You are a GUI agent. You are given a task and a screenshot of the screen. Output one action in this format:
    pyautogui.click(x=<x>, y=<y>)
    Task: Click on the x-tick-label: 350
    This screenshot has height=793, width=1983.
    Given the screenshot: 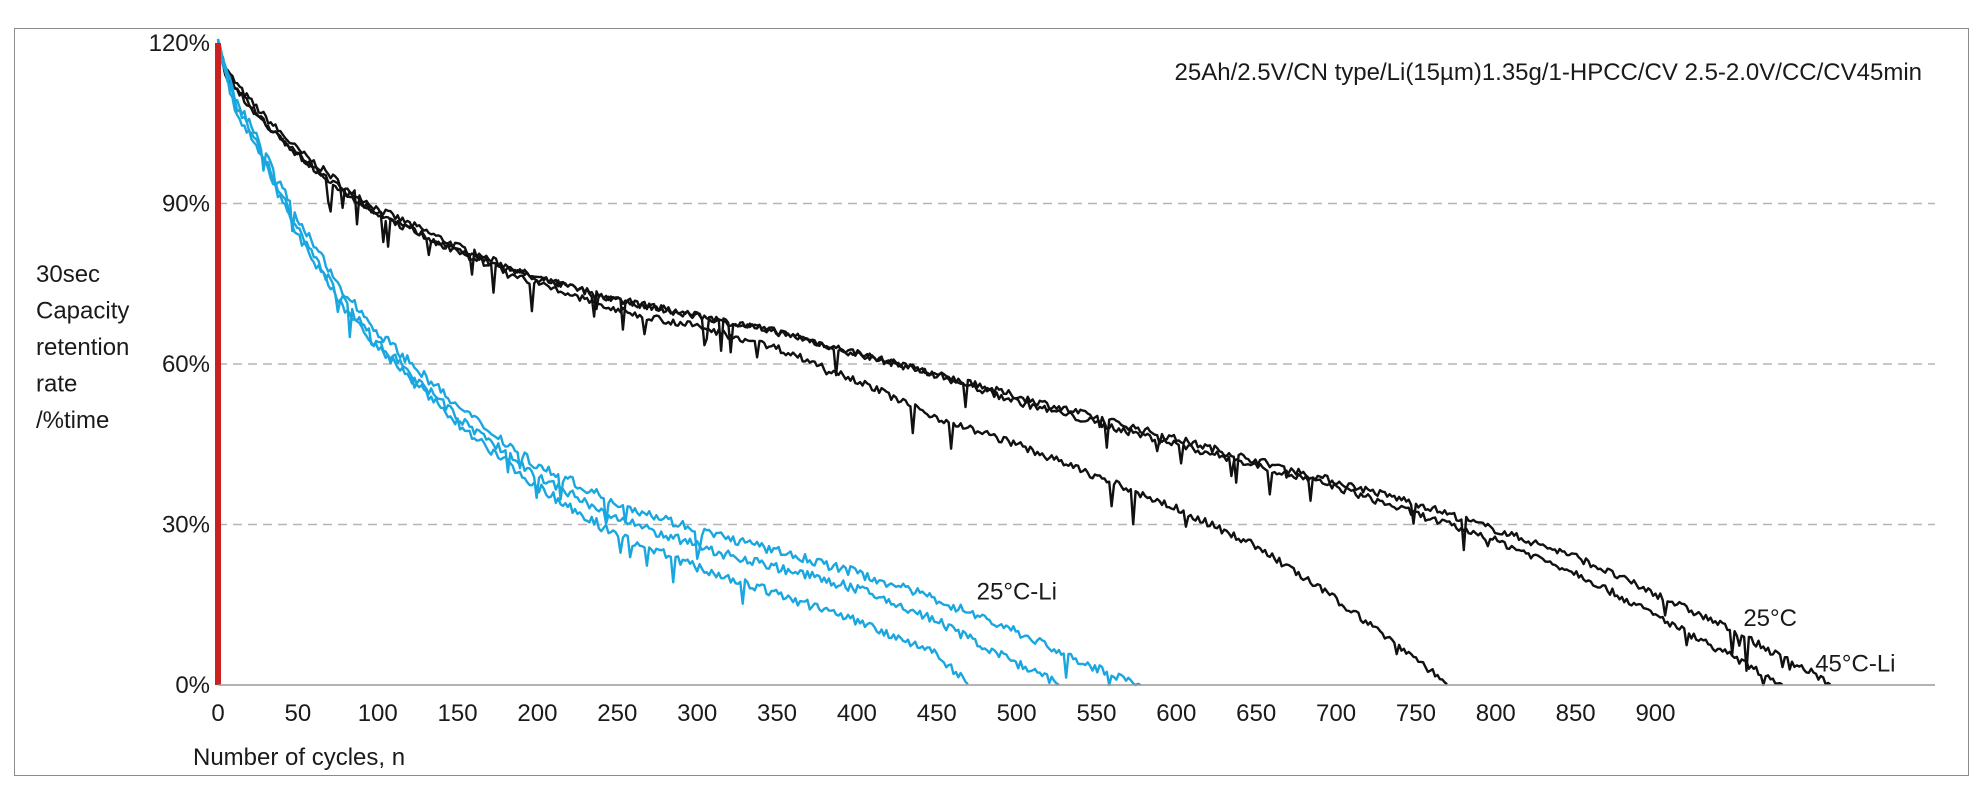 What is the action you would take?
    pyautogui.click(x=777, y=713)
    